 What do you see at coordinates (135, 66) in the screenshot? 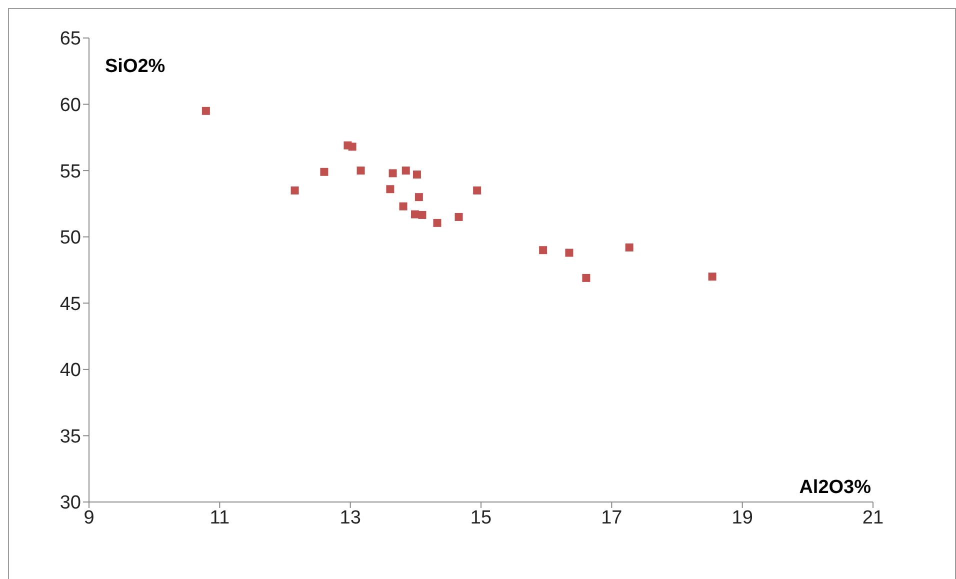
I see `y-axis-title: SiO2%` at bounding box center [135, 66].